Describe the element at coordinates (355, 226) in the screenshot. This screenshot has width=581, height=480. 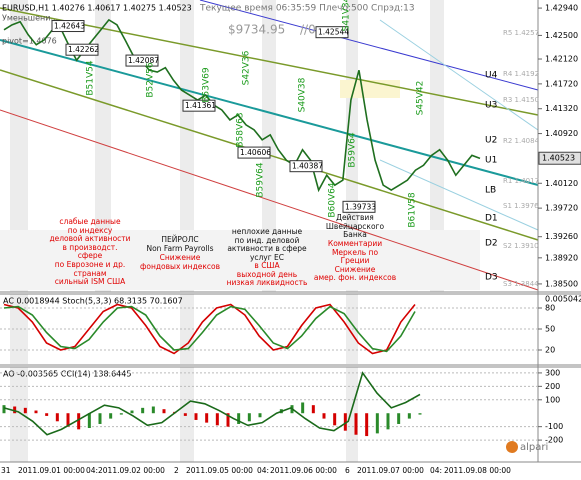
I see `annotation: Действия Швейцарского Банка` at that location.